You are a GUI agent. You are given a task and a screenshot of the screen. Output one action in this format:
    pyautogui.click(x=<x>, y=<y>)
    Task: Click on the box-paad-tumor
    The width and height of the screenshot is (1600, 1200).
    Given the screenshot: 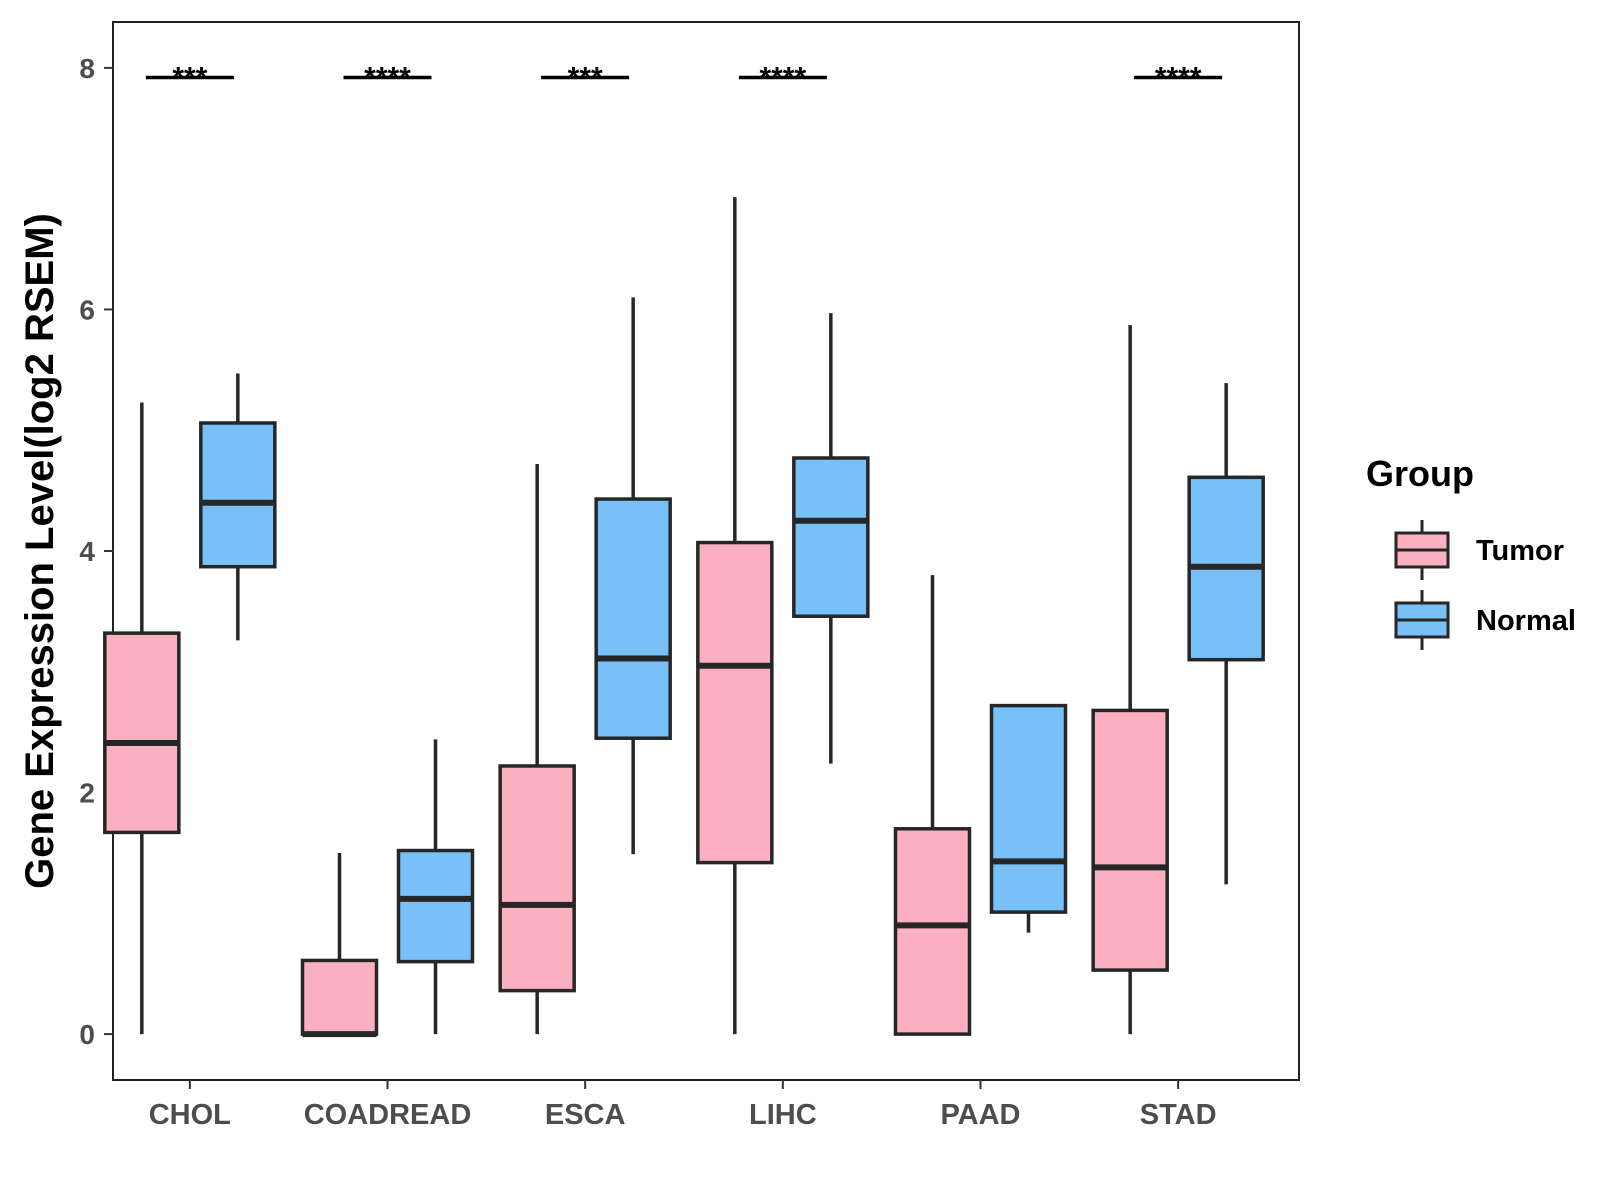 What is the action you would take?
    pyautogui.click(x=932, y=805)
    